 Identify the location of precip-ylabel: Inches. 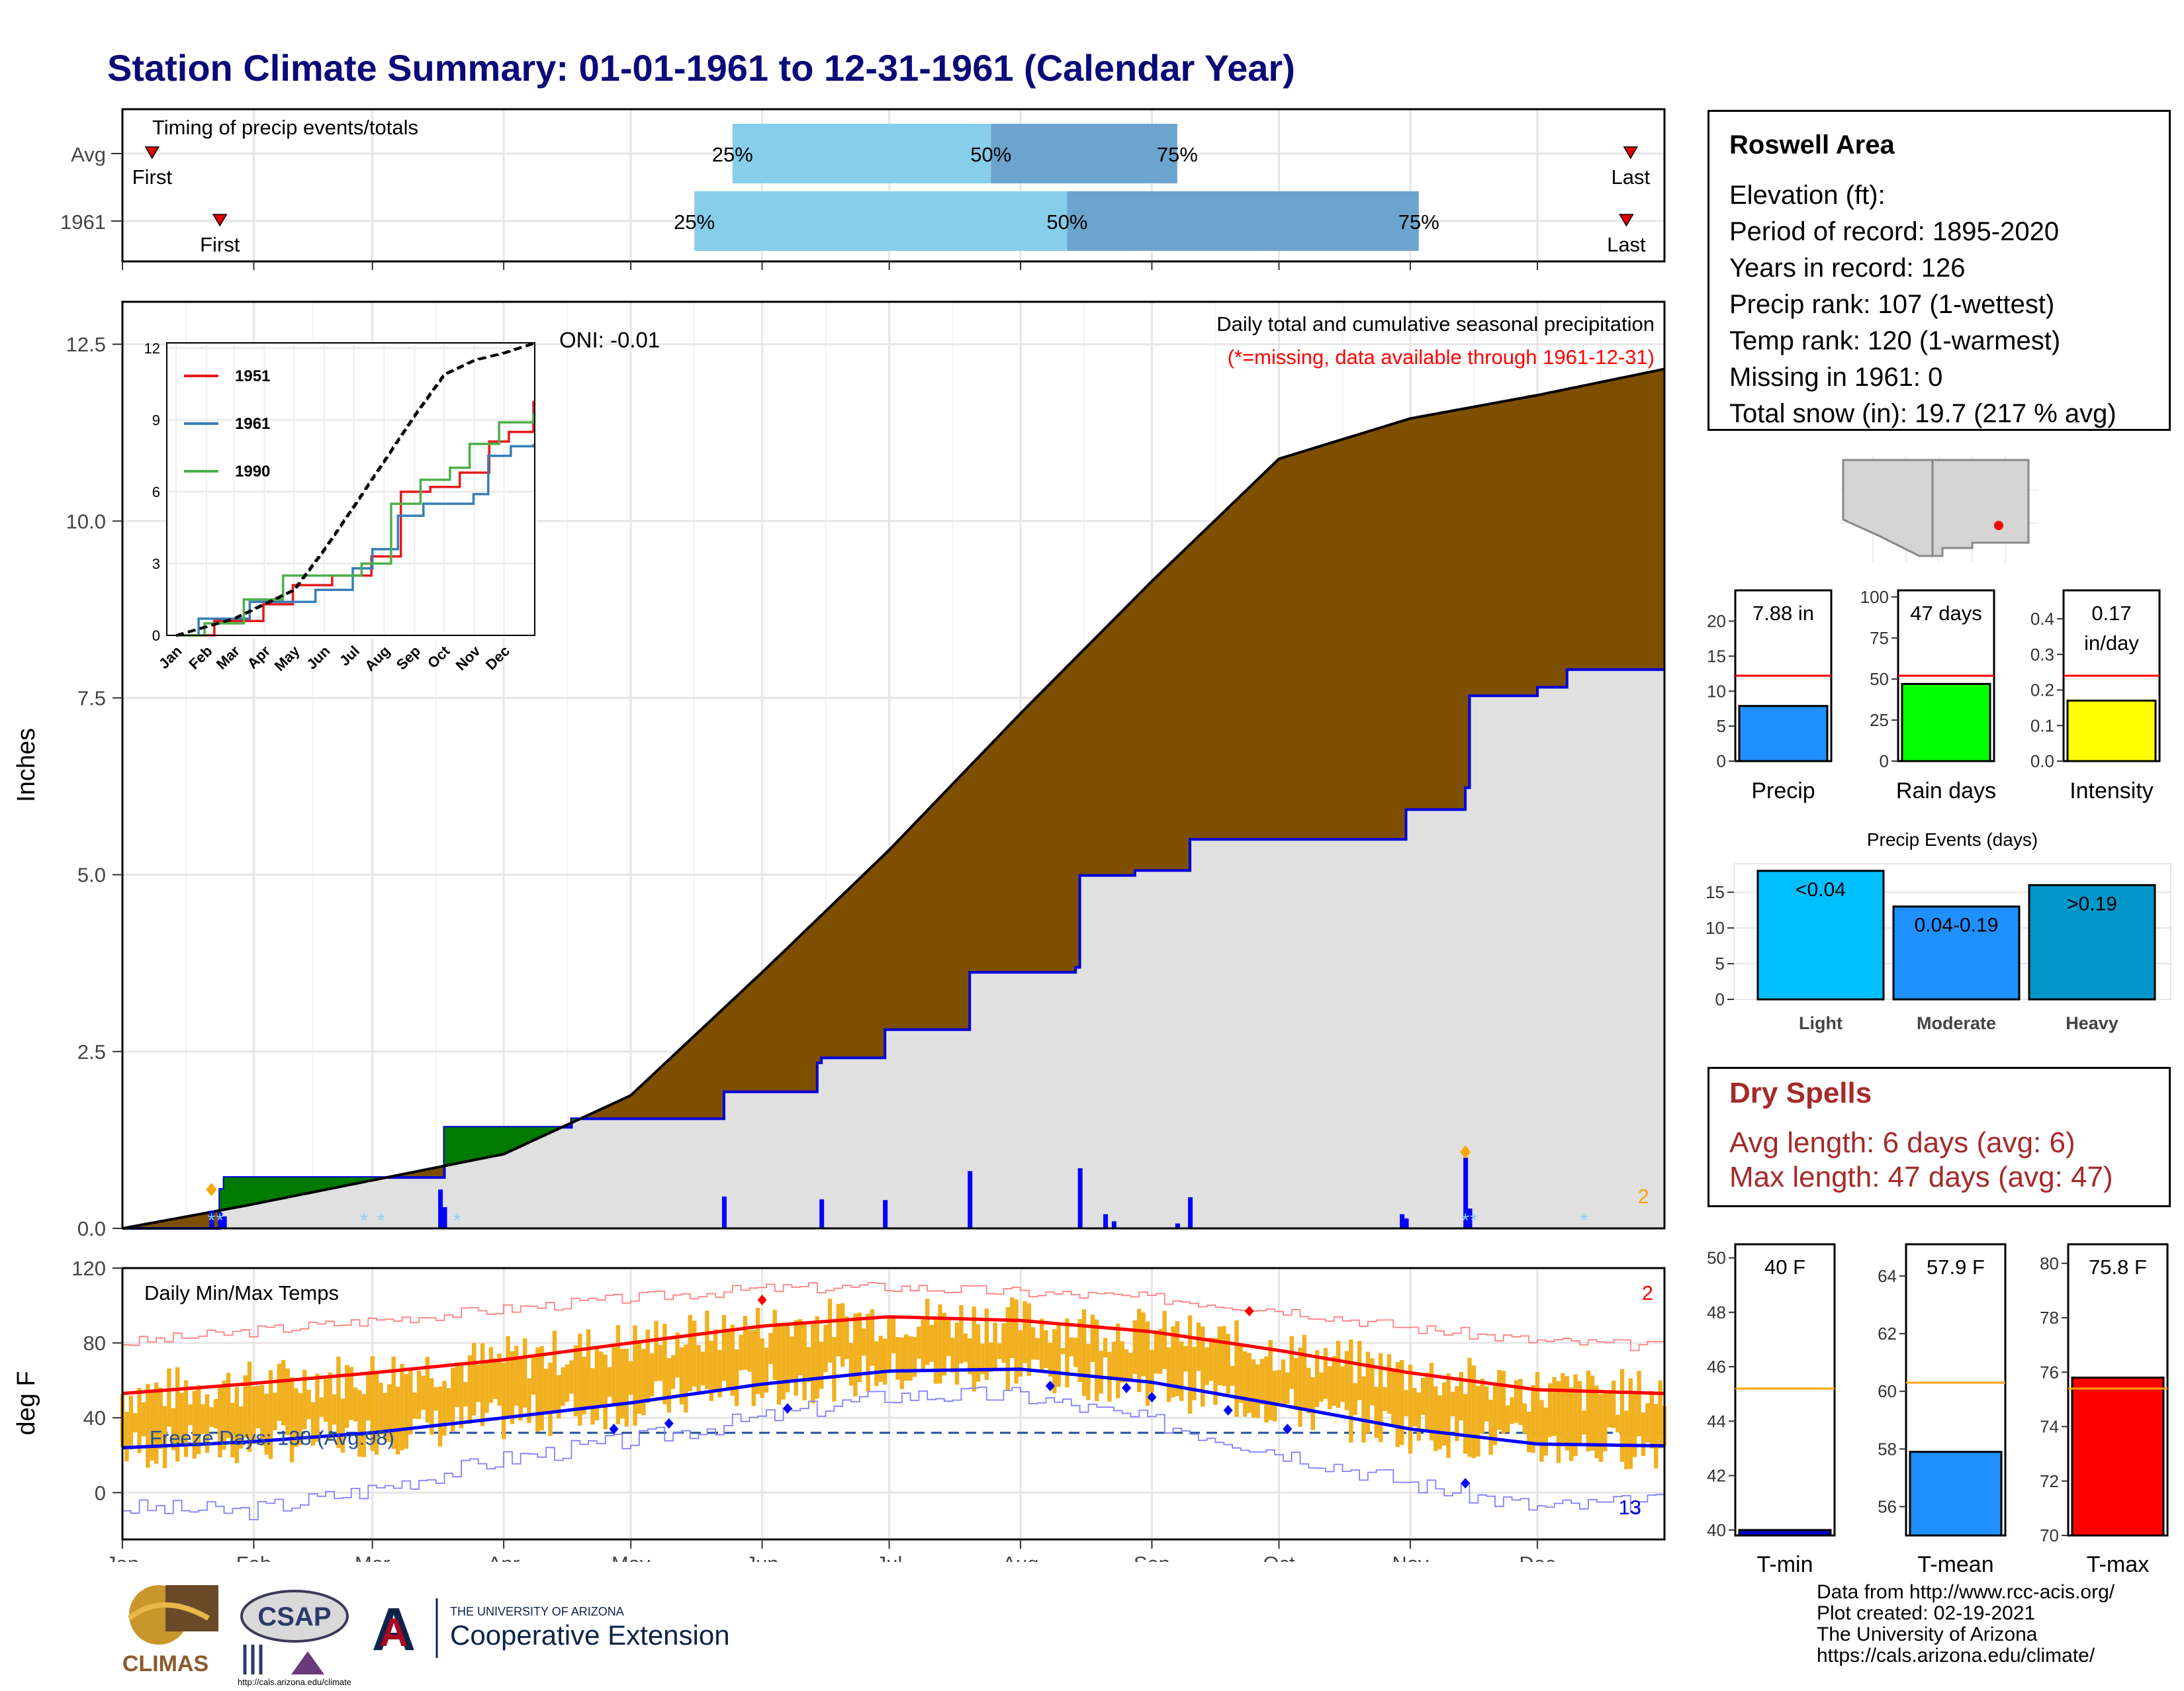
(26, 765).